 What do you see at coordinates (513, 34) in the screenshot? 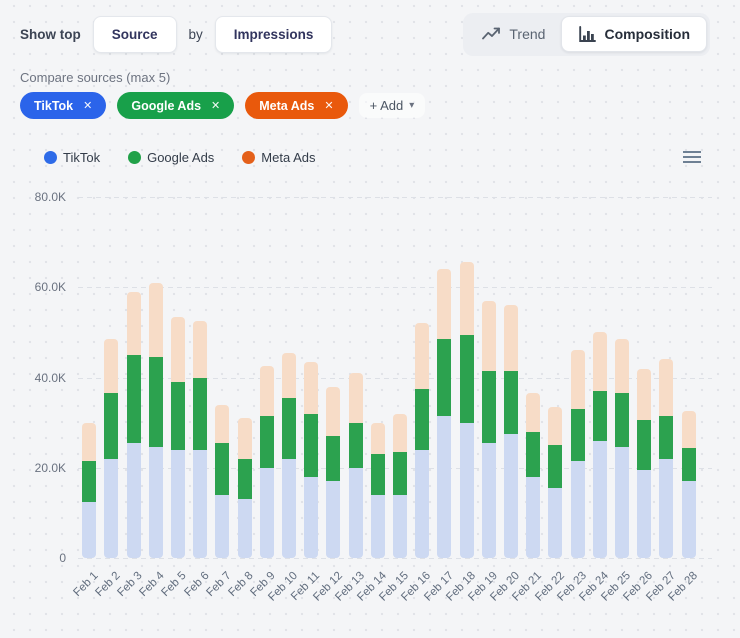
I see `trend-button: Trend` at bounding box center [513, 34].